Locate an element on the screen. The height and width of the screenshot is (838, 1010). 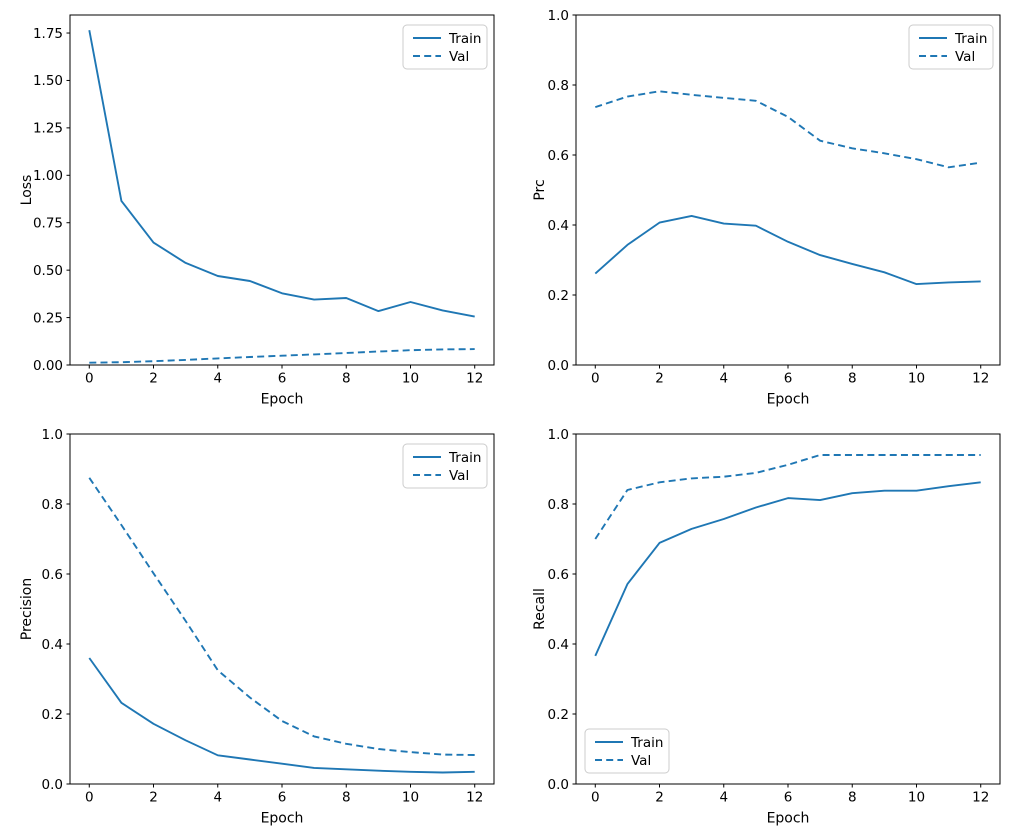
y-tick-label: 0.00 is located at coordinates (48, 366).